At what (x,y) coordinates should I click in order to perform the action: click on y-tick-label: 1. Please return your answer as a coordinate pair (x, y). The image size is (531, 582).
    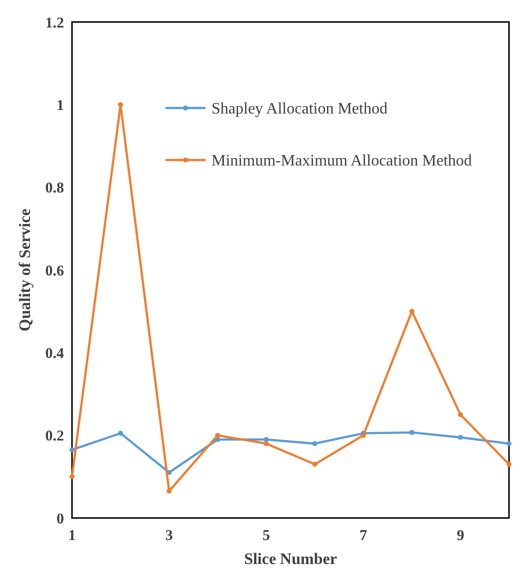
    Looking at the image, I should click on (60, 106).